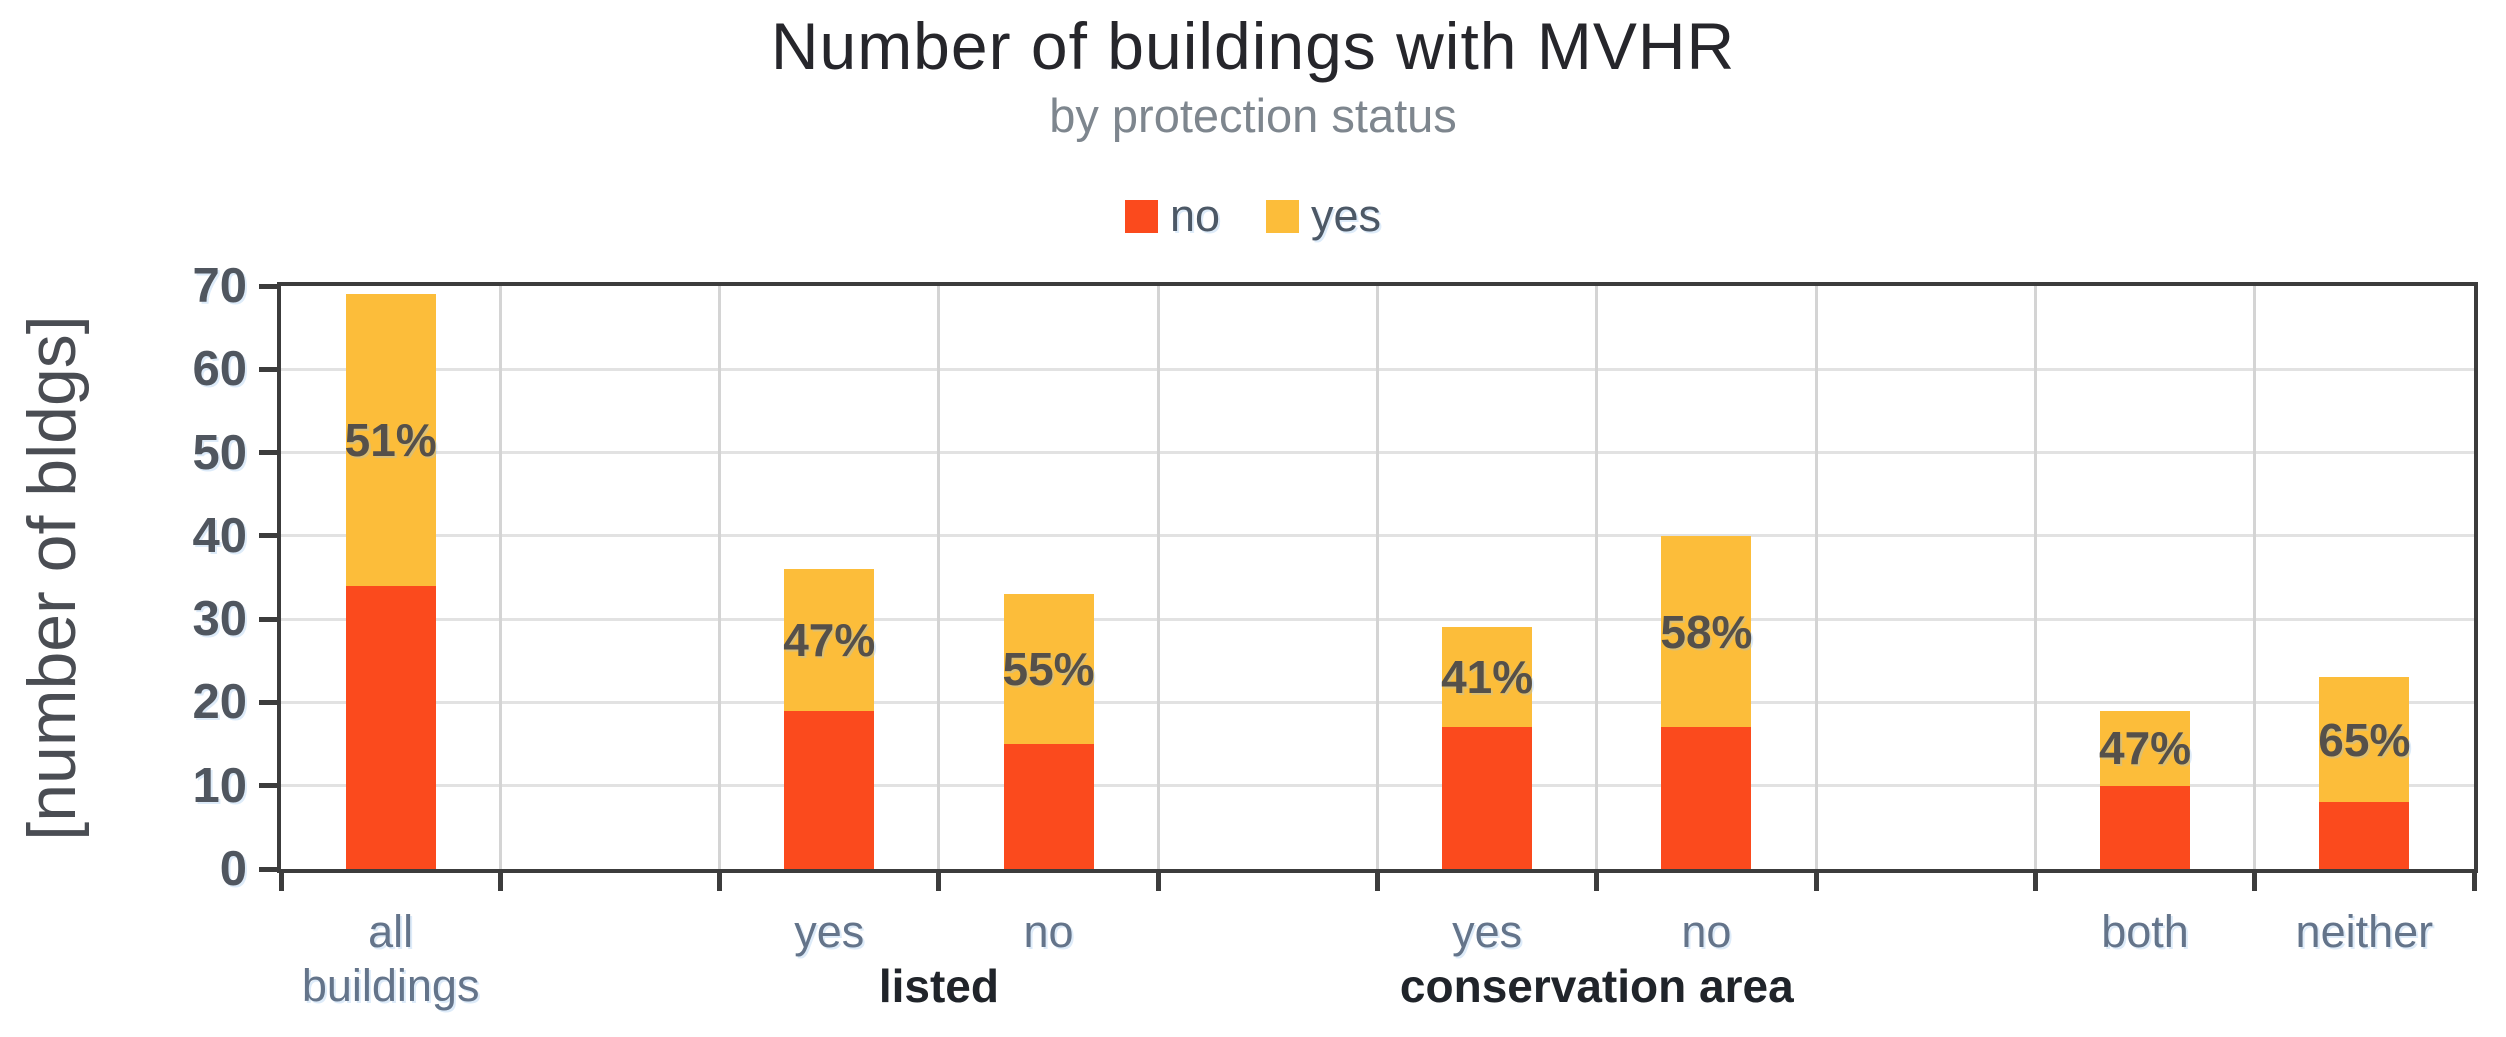 The image size is (2506, 1037). I want to click on chart-title: Number of buildings with MVHR, so click(1253, 46).